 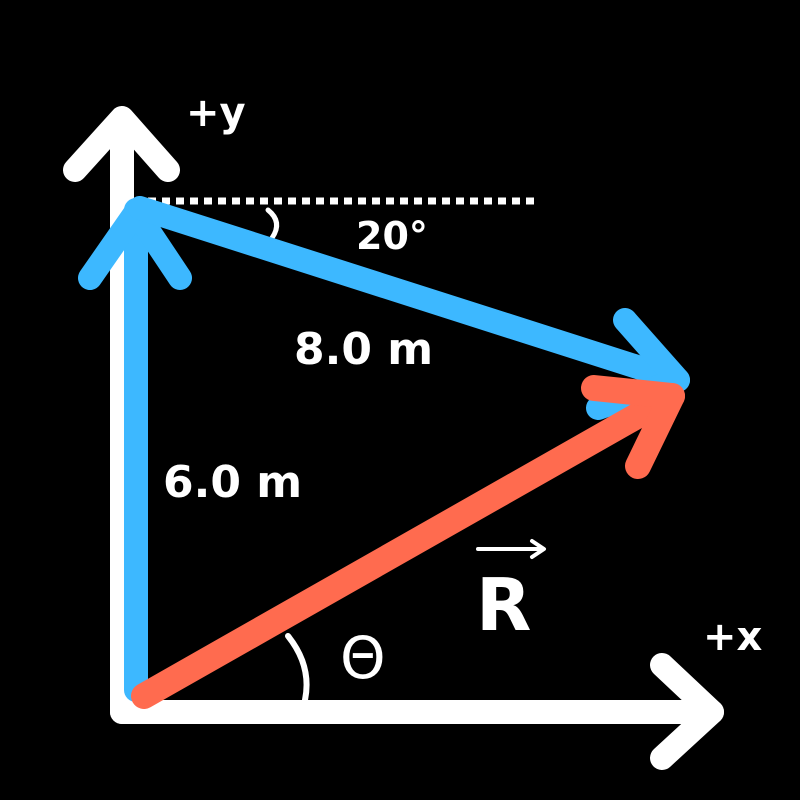 What do you see at coordinates (232, 482) in the screenshot?
I see `vertical-vector-magnitude-label: 6.0 m` at bounding box center [232, 482].